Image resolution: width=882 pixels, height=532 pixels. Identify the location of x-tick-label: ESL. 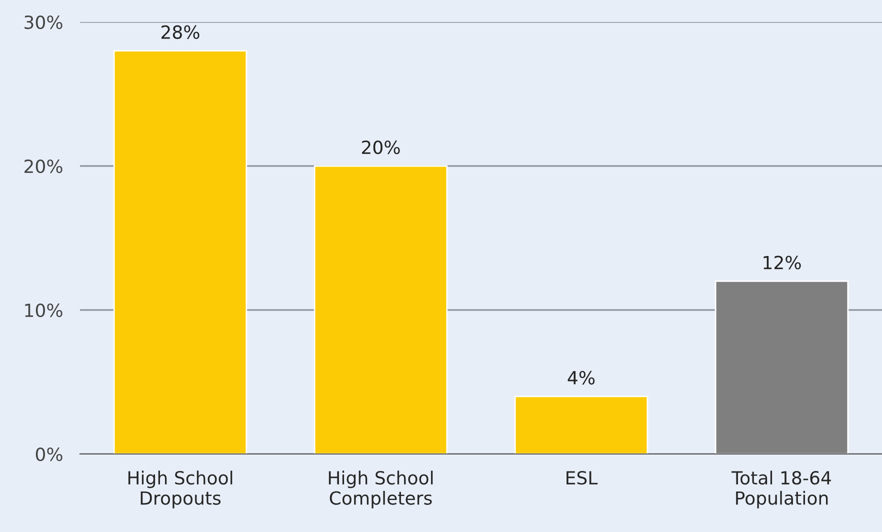
(582, 477).